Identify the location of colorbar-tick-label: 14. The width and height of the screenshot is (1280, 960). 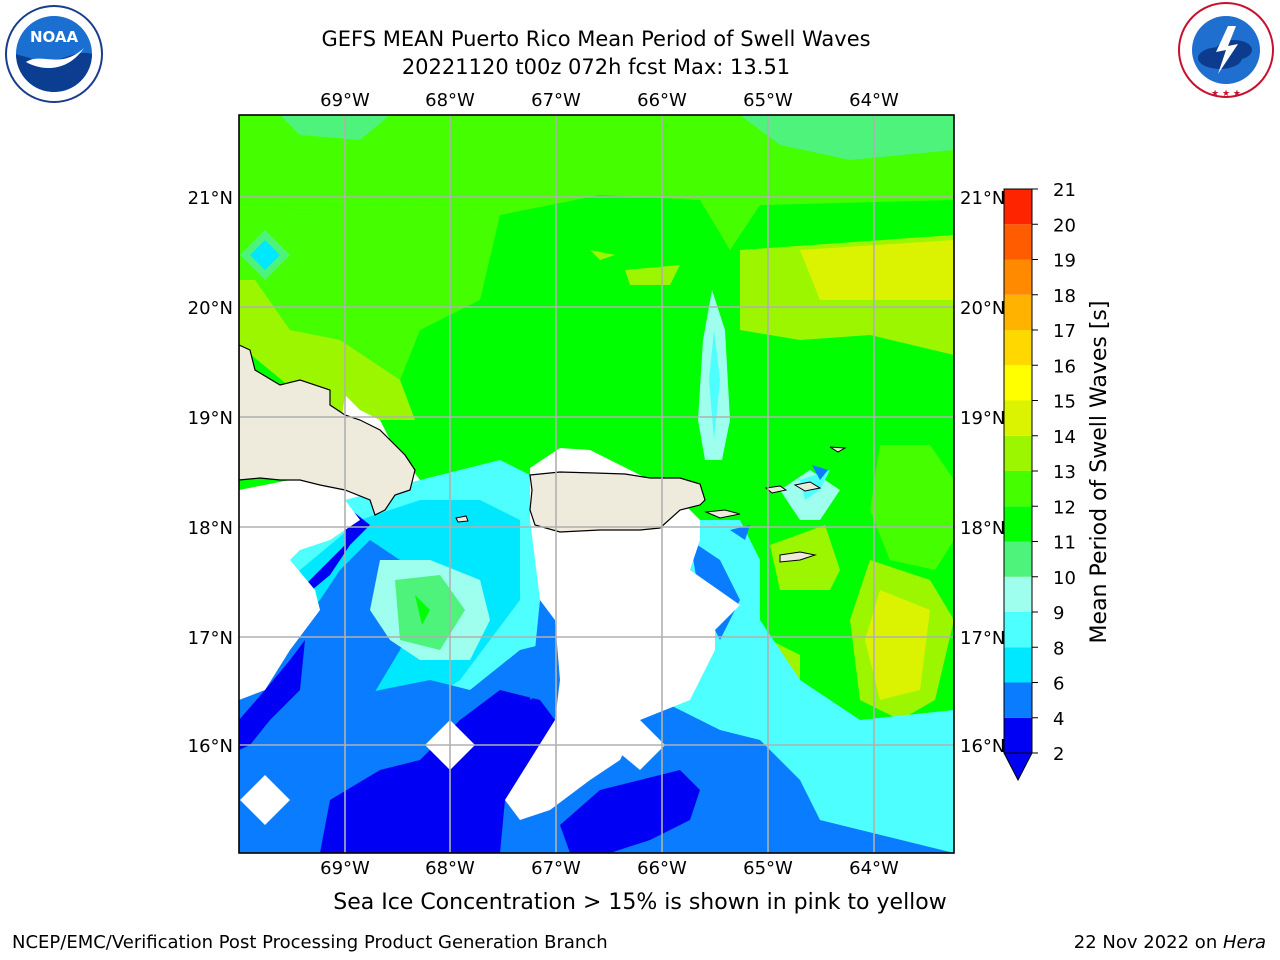
(1064, 437).